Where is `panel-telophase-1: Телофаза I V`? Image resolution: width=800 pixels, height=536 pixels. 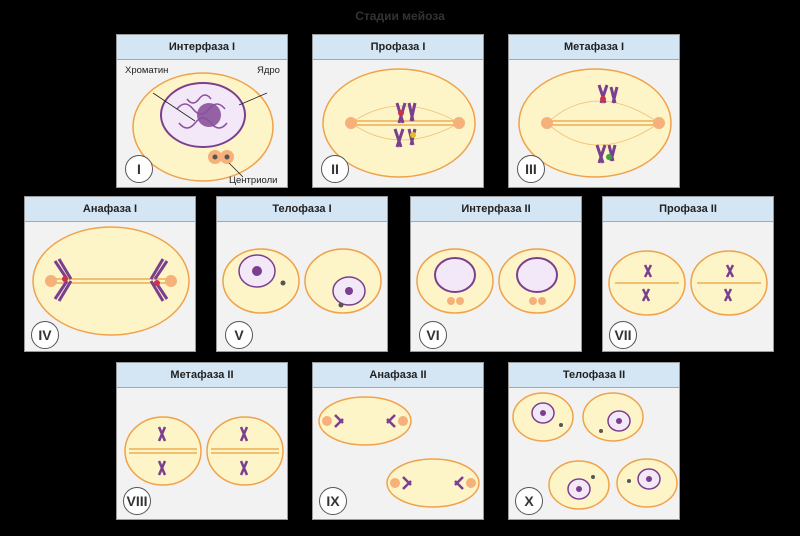
panel-telophase-1: Телофаза I V is located at coordinates (302, 274).